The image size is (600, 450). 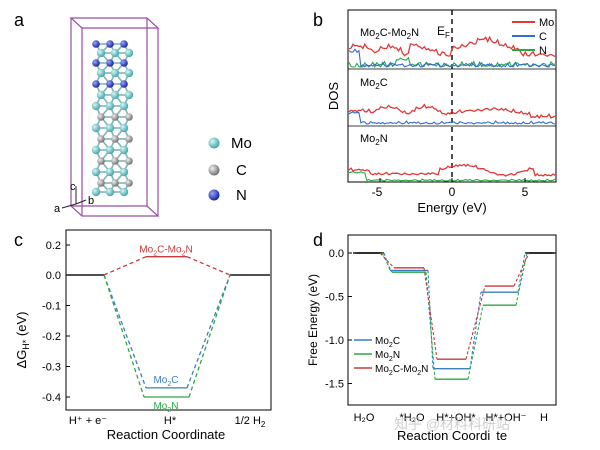 I want to click on lattice-axes, so click(x=74, y=197).